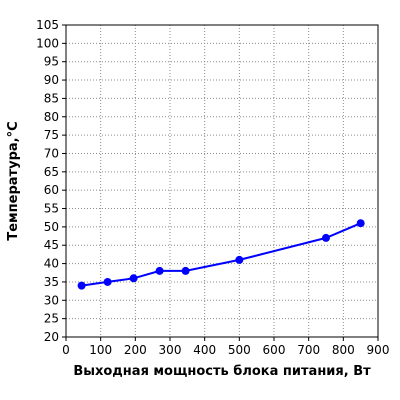 The width and height of the screenshot is (400, 400). I want to click on y-tick-label: 60, so click(51, 190).